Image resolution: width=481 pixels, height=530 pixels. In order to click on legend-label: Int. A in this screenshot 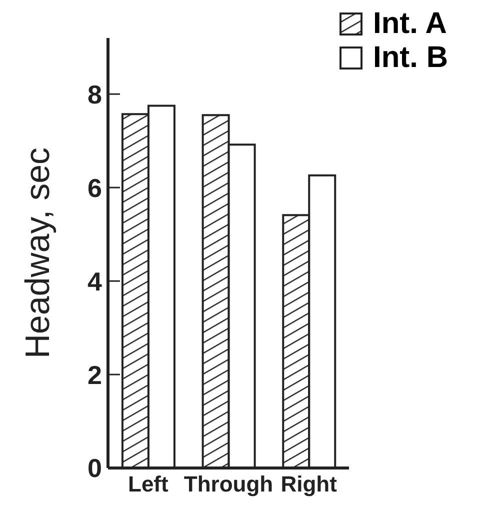, I will do `click(410, 23)`.